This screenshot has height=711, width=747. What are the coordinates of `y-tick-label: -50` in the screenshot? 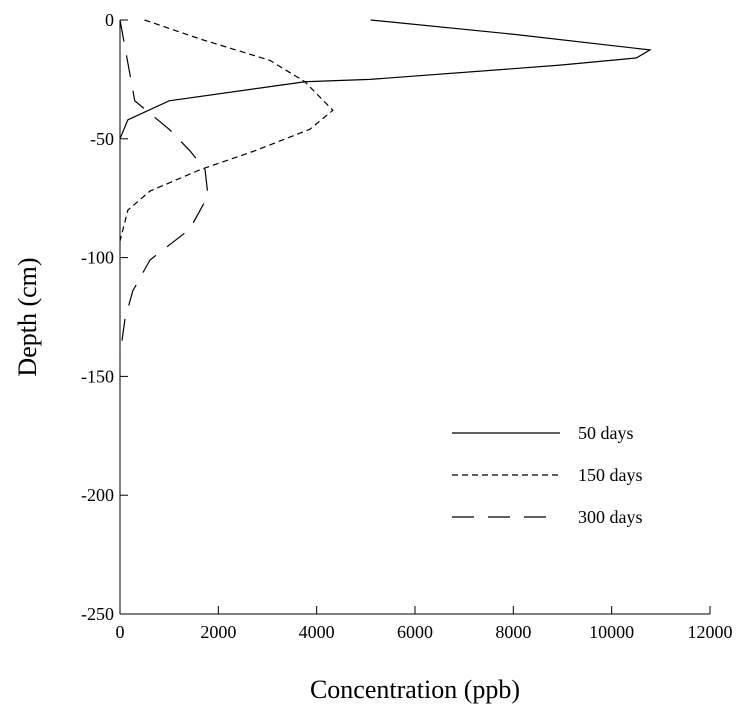 It's located at (102, 139).